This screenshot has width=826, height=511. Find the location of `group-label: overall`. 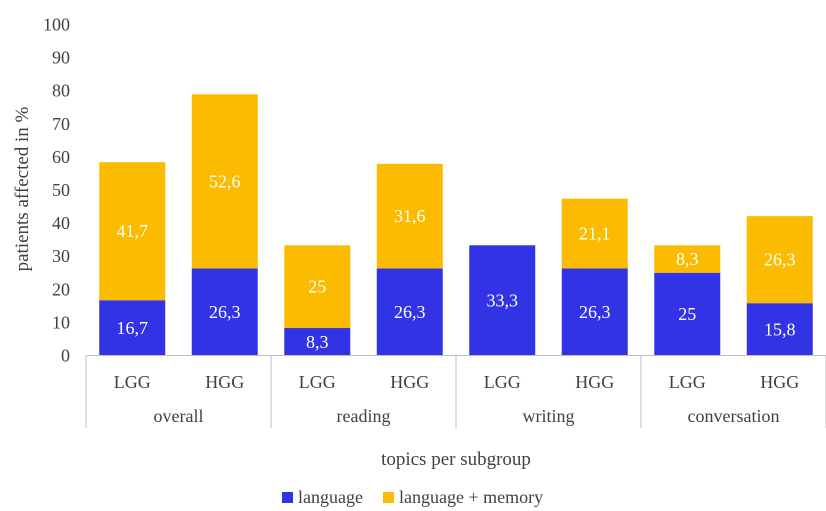

group-label: overall is located at coordinates (179, 416).